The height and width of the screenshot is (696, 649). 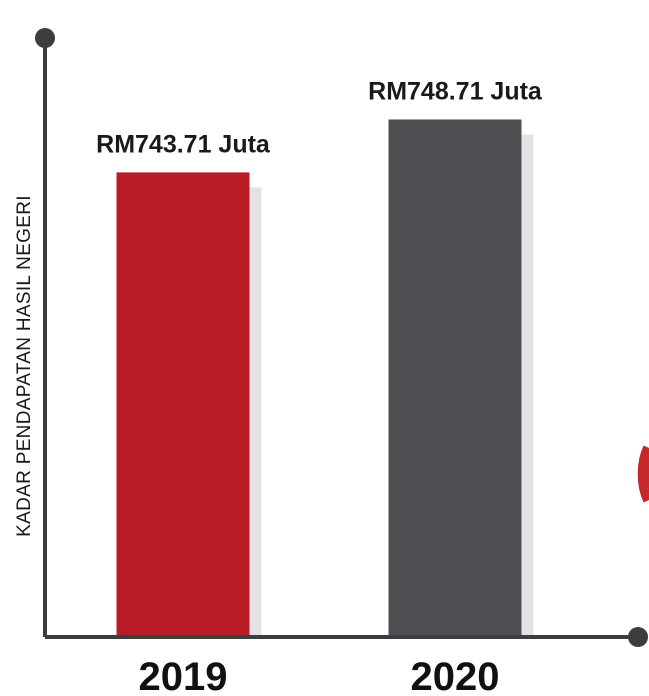 I want to click on value-label-2019: RM743.71 Juta, so click(x=183, y=144).